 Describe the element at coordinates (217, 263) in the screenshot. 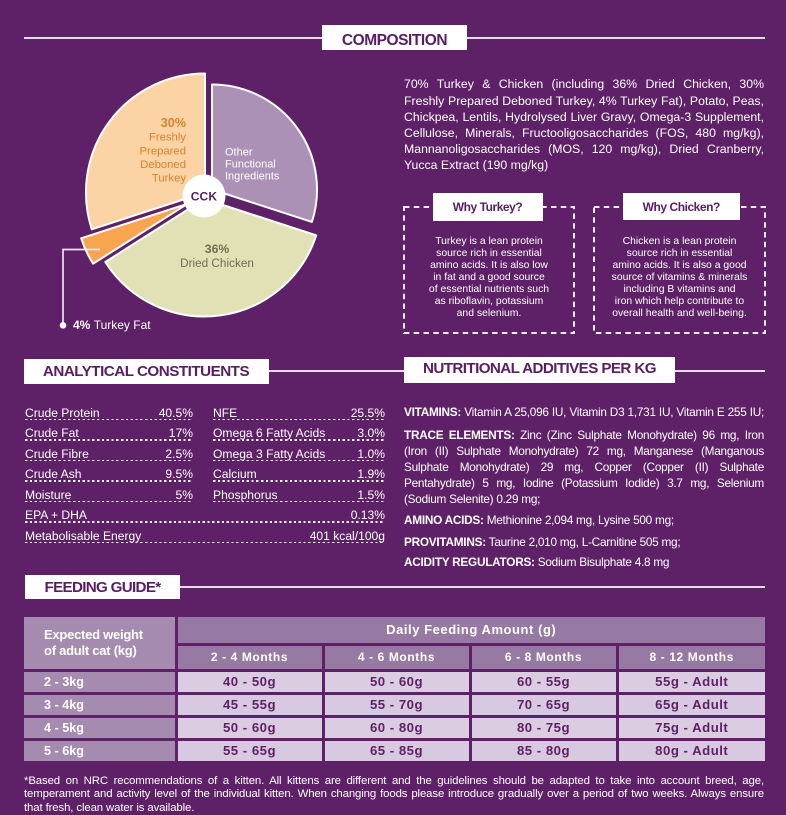

I see `svg-text: Dried Chicken` at that location.